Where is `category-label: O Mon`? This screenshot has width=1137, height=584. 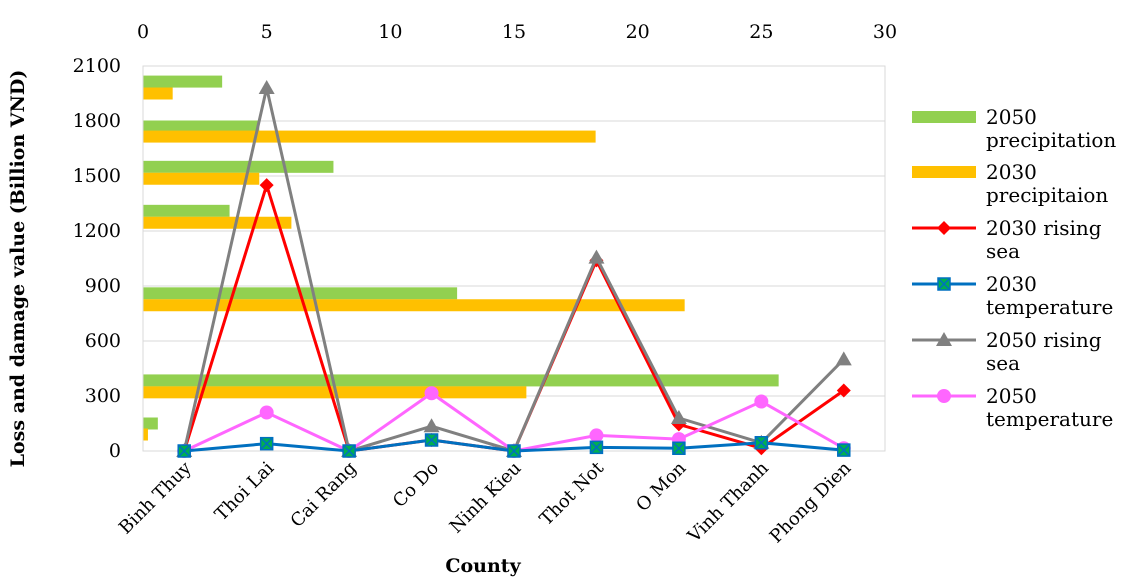
category-label: O Mon is located at coordinates (661, 486).